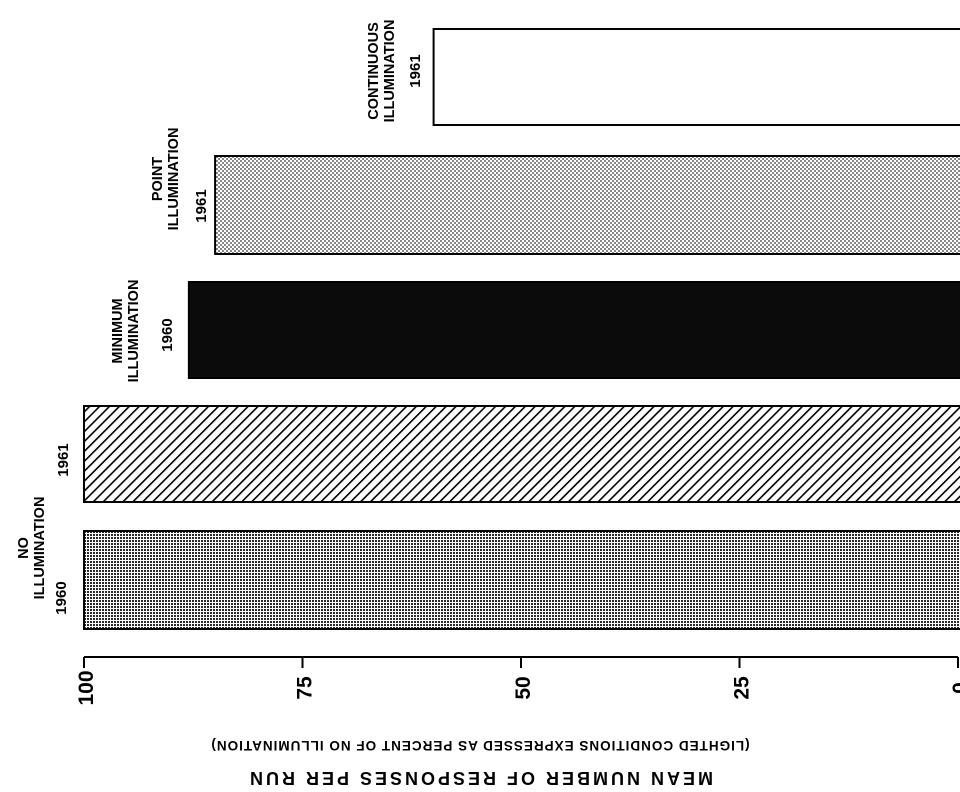 This screenshot has height=792, width=960. I want to click on tick-label-100: 100, so click(86, 687).